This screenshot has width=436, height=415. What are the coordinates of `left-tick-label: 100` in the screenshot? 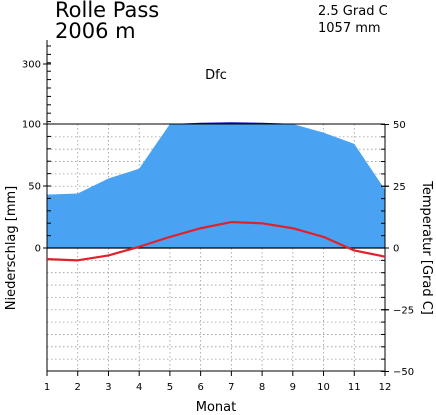 It's located at (31, 125).